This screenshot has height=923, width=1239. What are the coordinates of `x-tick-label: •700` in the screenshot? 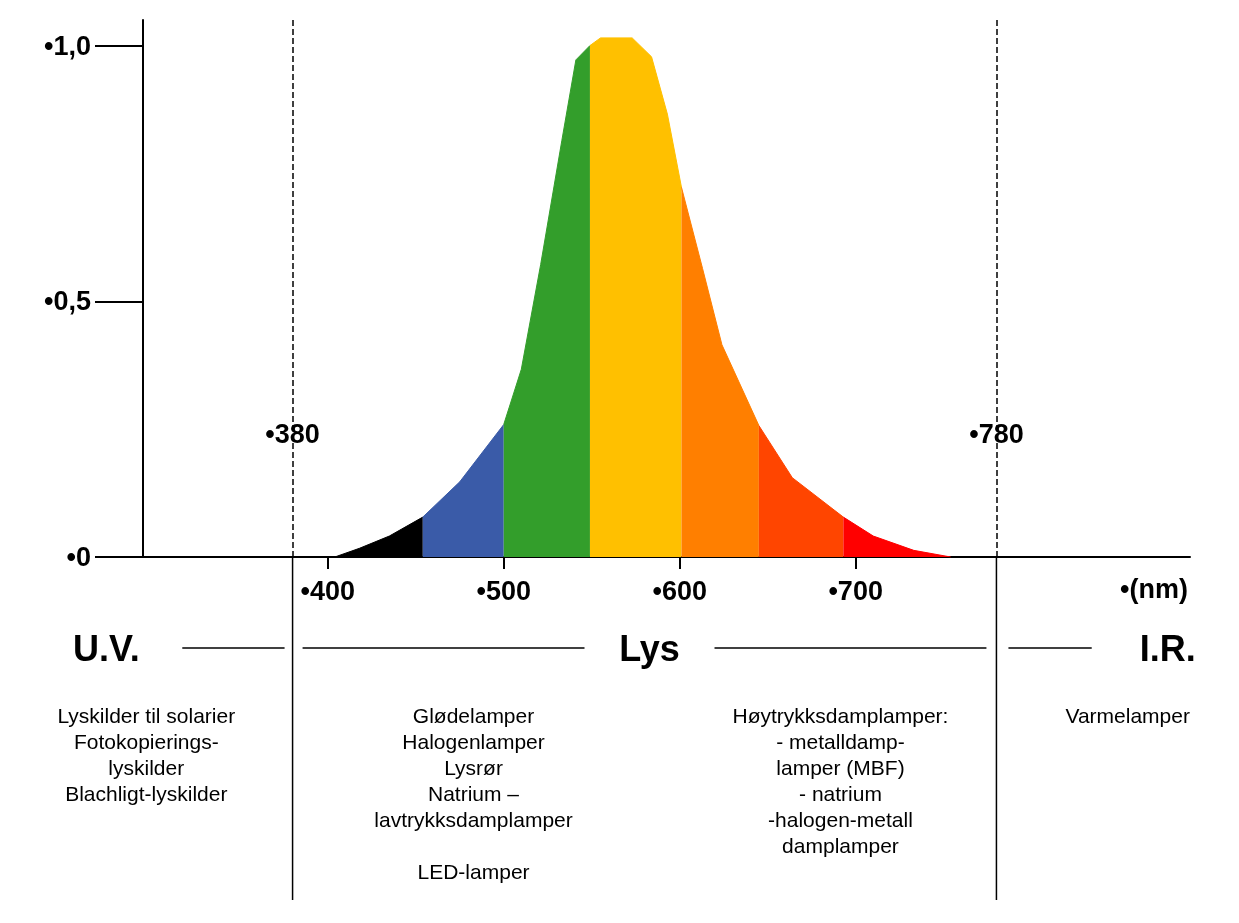 It's located at (855, 590).